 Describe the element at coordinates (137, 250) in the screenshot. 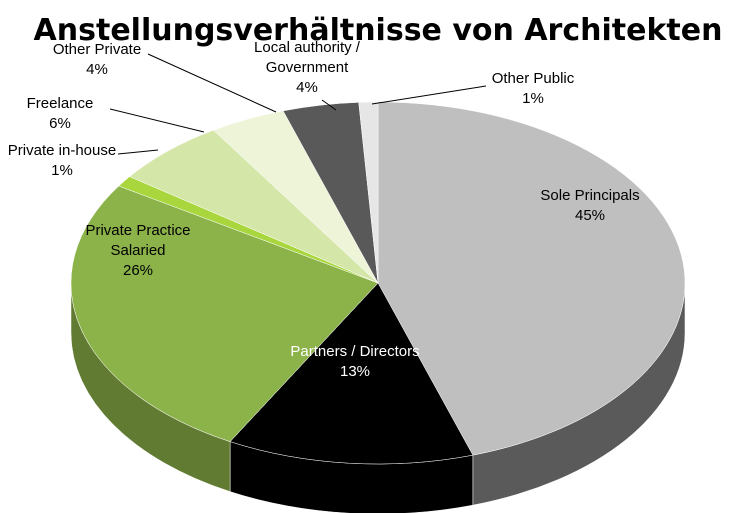

I see `slice-label-2: Private Practice Salaried 26%` at that location.